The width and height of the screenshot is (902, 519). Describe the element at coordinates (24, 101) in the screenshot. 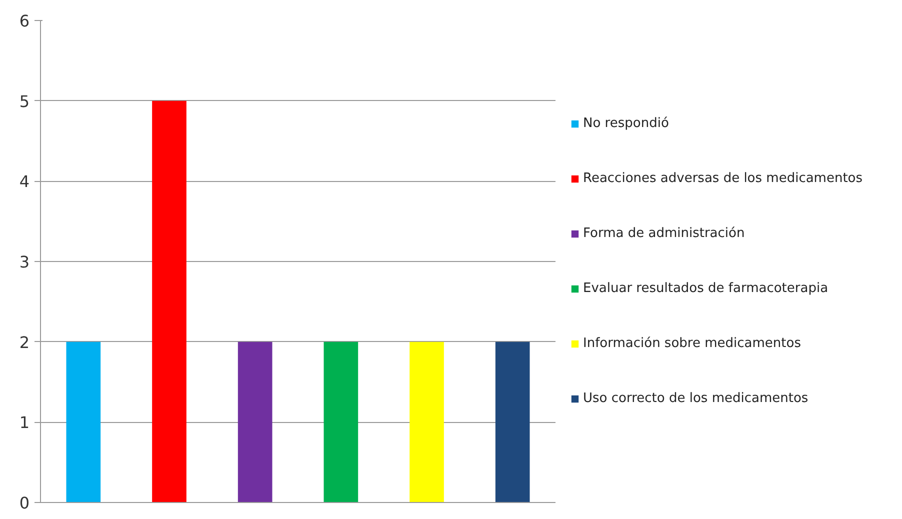

I see `y-tick-label: 5` at that location.